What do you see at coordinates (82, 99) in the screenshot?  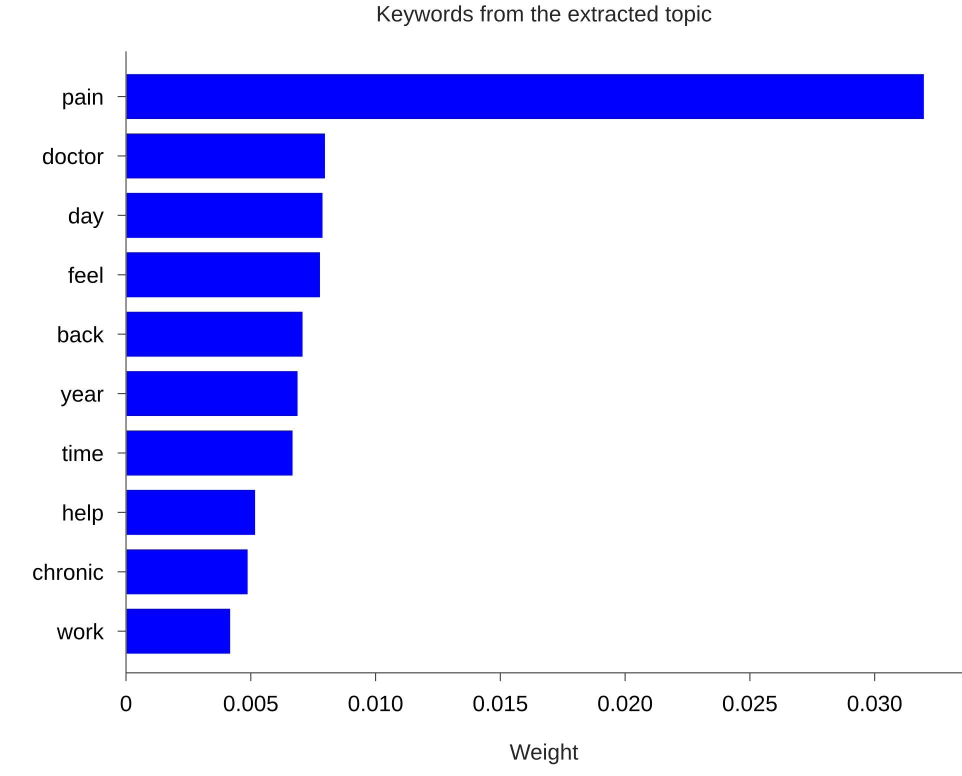 I see `y-tick-label: pain` at bounding box center [82, 99].